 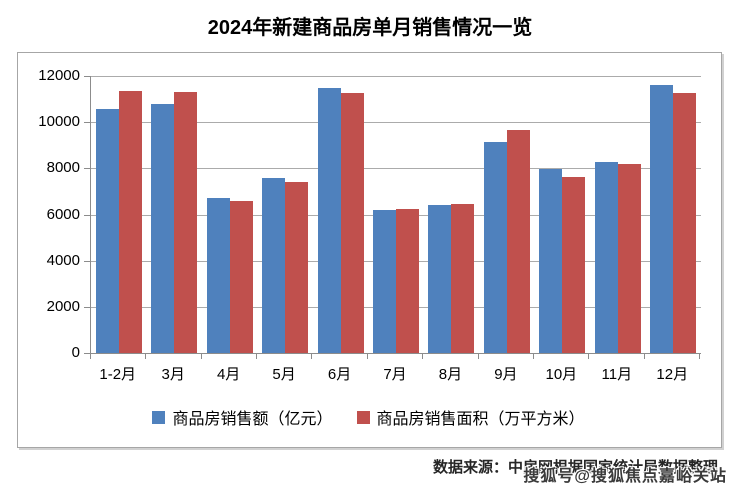 I want to click on x-axis-label: 7月, so click(x=395, y=374).